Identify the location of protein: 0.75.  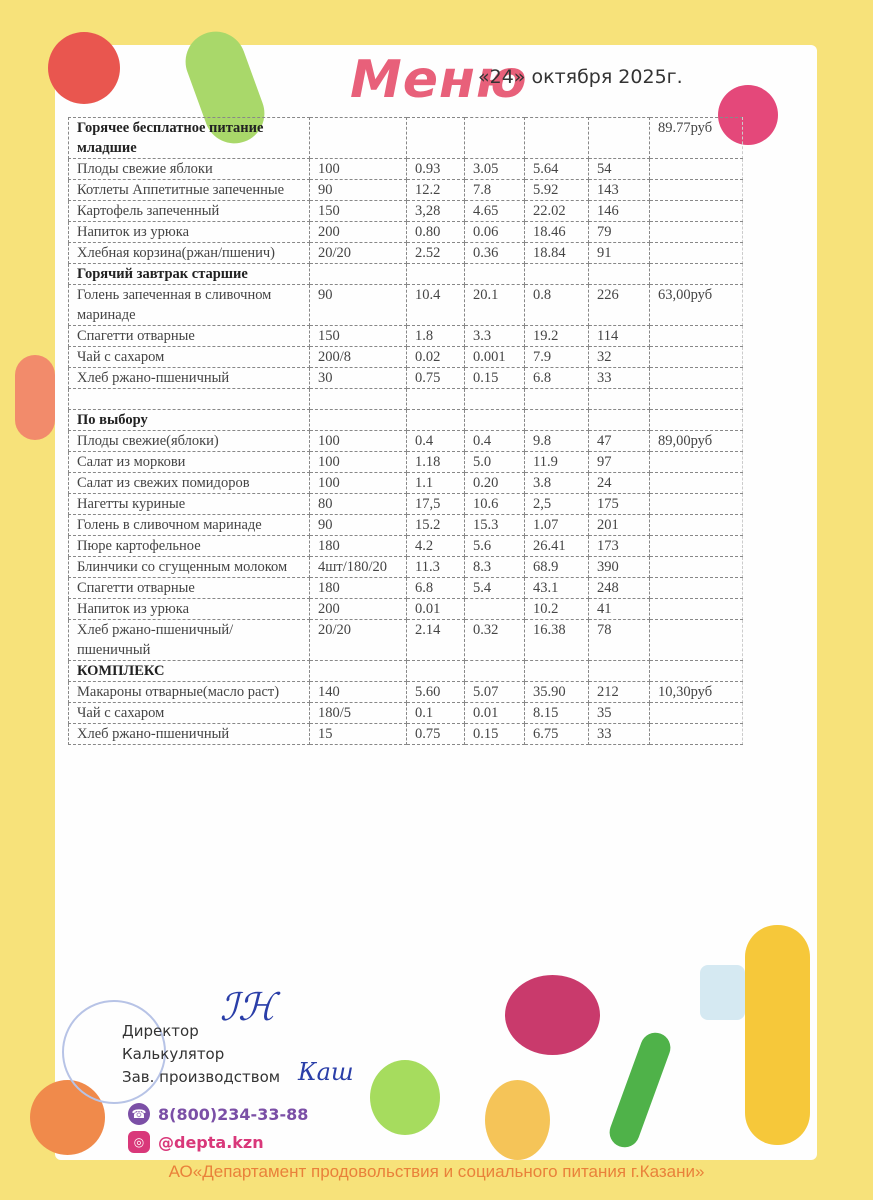
(435, 378).